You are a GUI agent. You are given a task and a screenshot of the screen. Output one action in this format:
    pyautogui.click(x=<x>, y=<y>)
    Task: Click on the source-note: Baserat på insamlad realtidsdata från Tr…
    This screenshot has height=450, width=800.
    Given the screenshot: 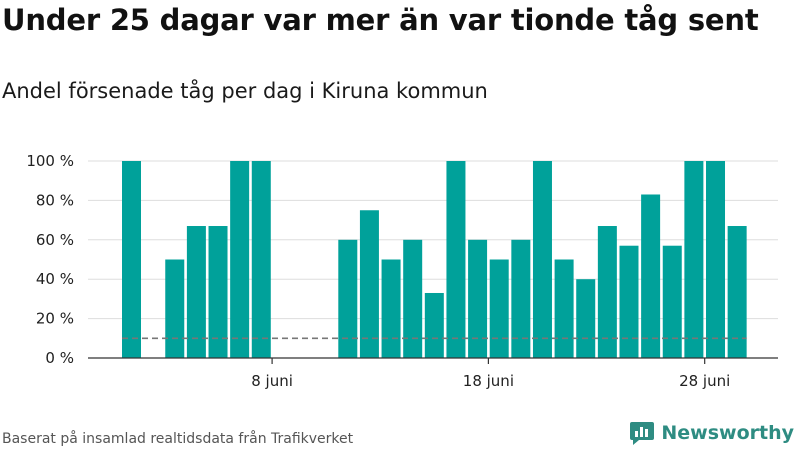 What is the action you would take?
    pyautogui.click(x=178, y=439)
    